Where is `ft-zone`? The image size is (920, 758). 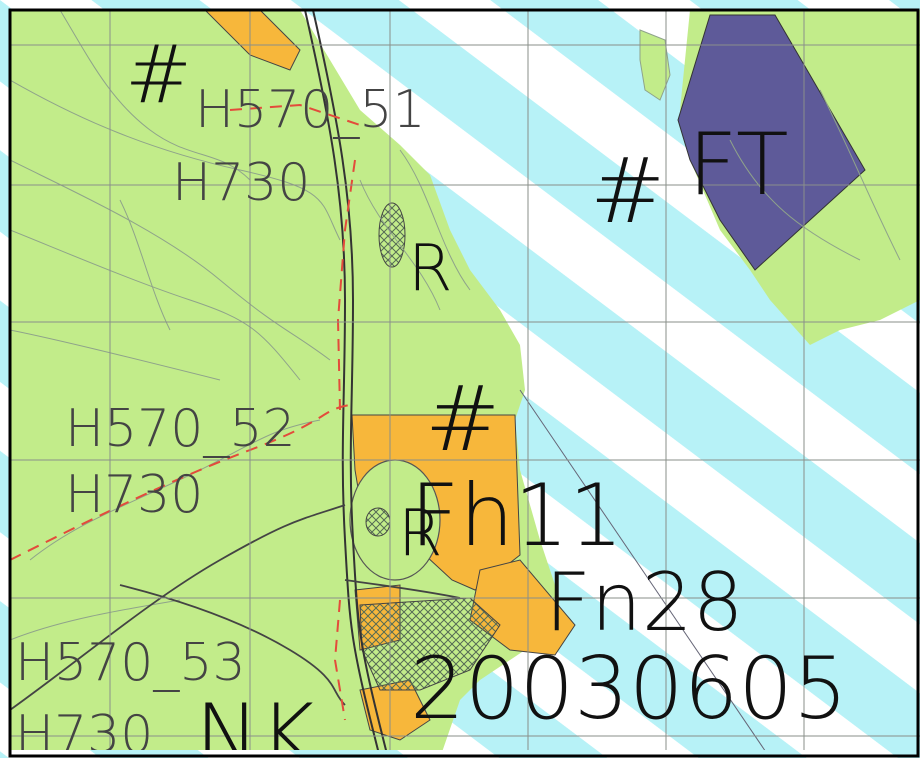
ft-zone is located at coordinates (771, 142).